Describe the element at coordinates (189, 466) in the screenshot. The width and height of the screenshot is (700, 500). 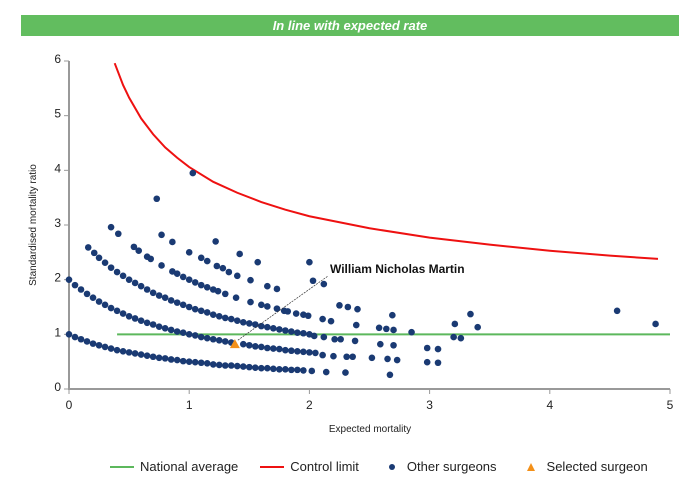
I see `legend-label: National average` at that location.